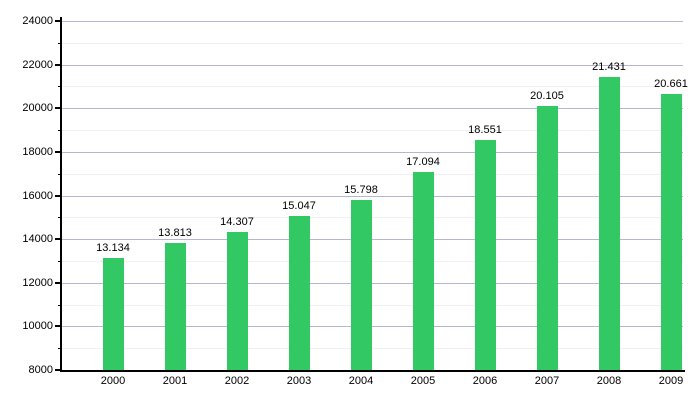 This screenshot has height=400, width=700. I want to click on y-axis-line, so click(61, 194).